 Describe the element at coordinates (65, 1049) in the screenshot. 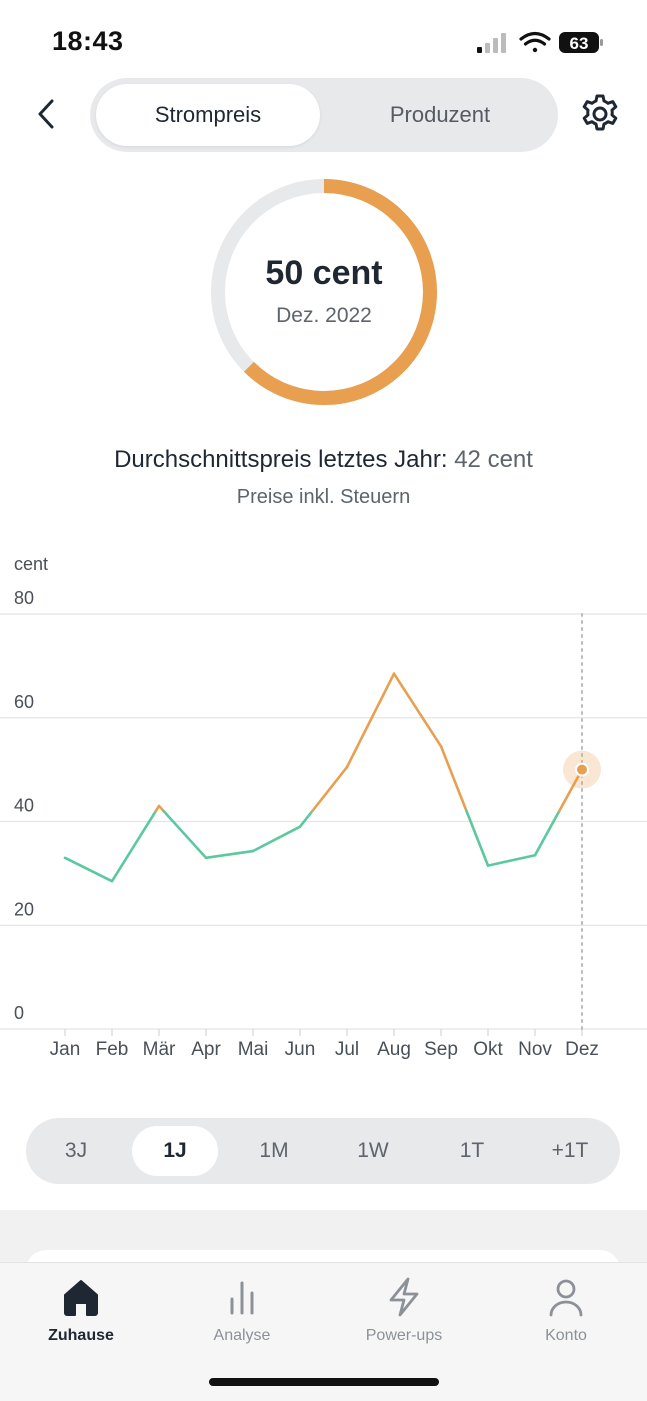

I see `x-tick-label: Jan` at that location.